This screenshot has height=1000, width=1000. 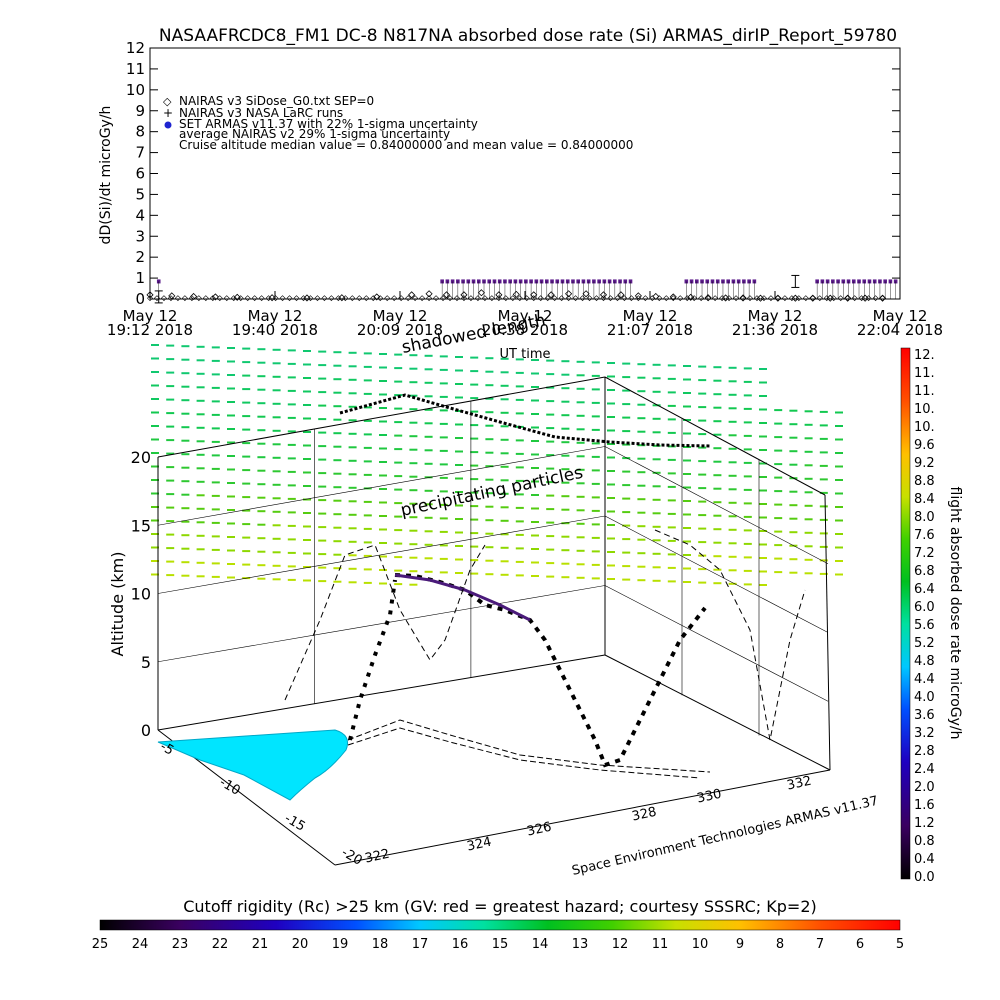 I want to click on longitude-ticks: 322 324 326 328 330 332, so click(x=588, y=820).